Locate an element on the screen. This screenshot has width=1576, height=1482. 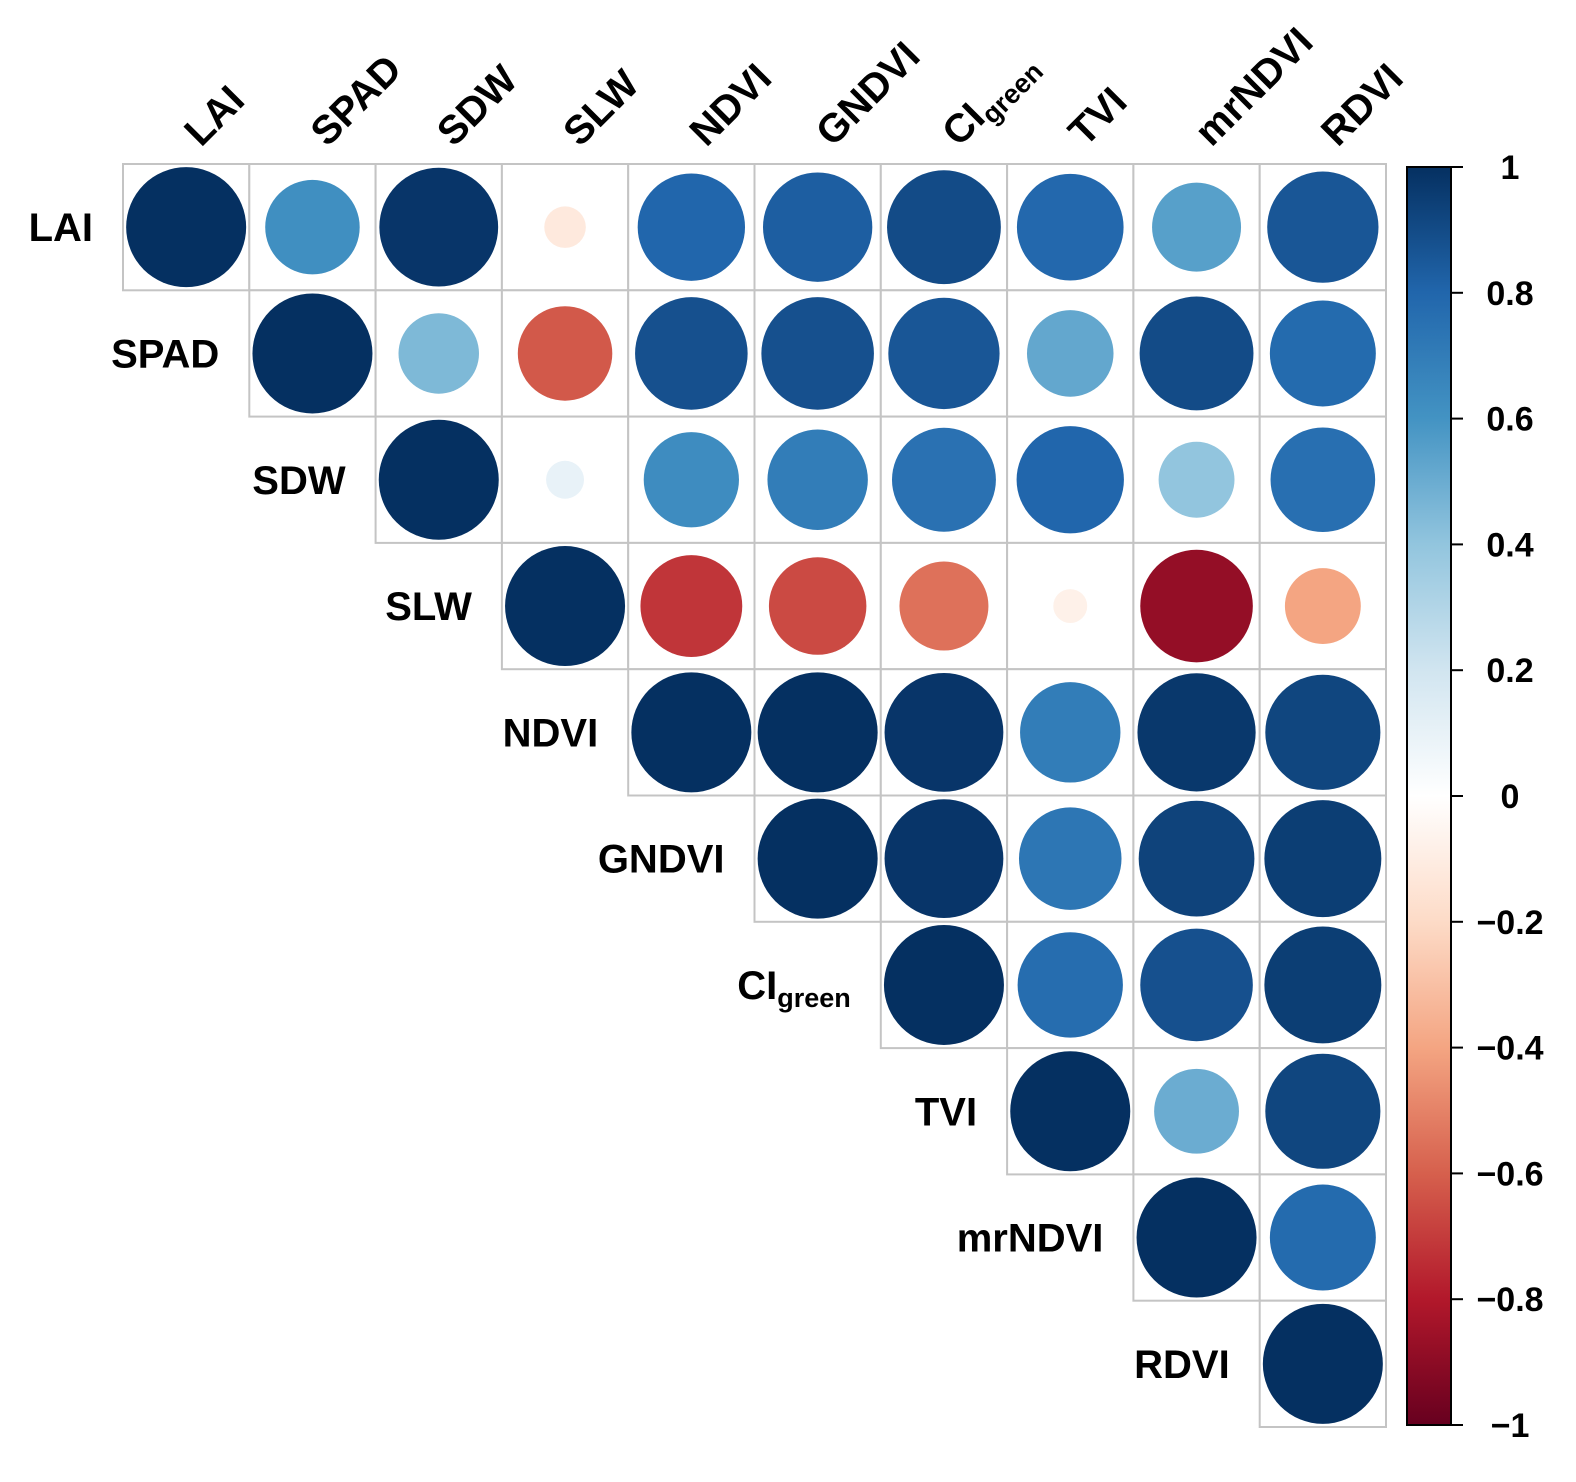
row-label-tvi: TVI is located at coordinates (946, 1112).